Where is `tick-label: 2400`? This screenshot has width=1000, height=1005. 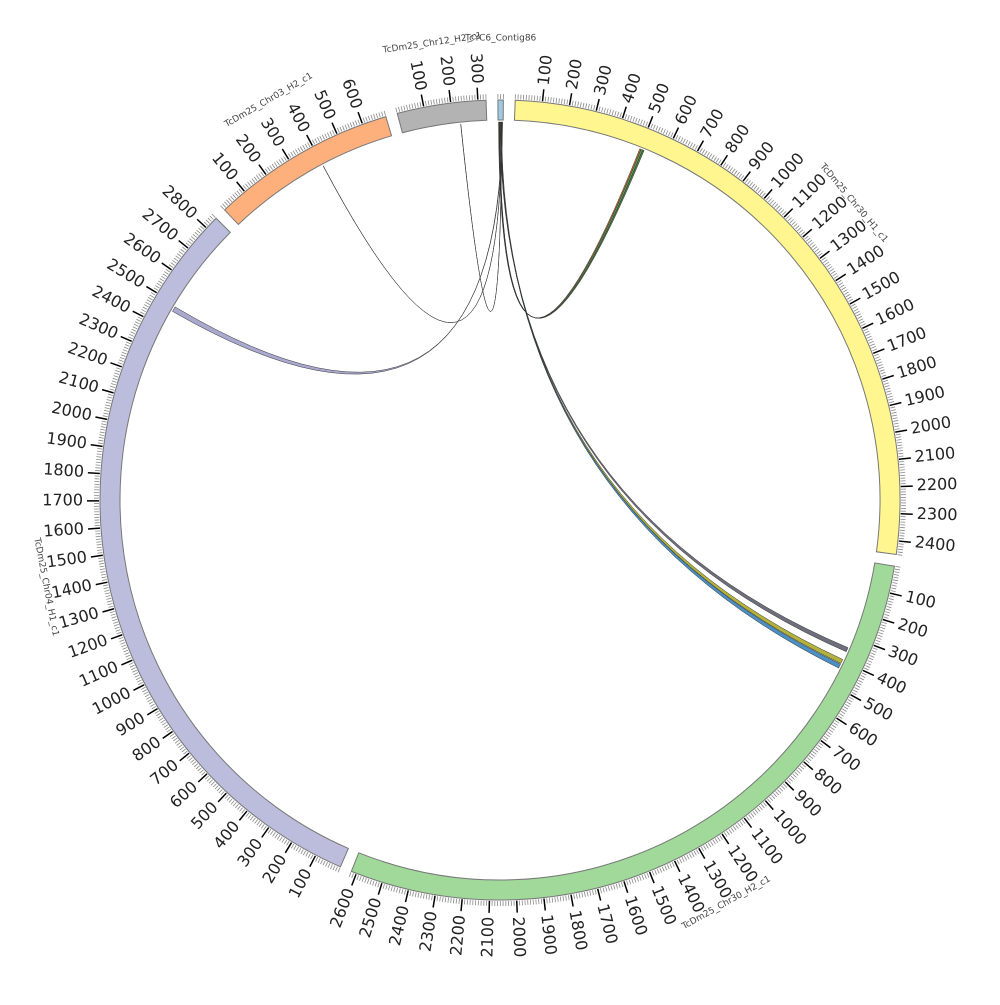
tick-label: 2400 is located at coordinates (399, 926).